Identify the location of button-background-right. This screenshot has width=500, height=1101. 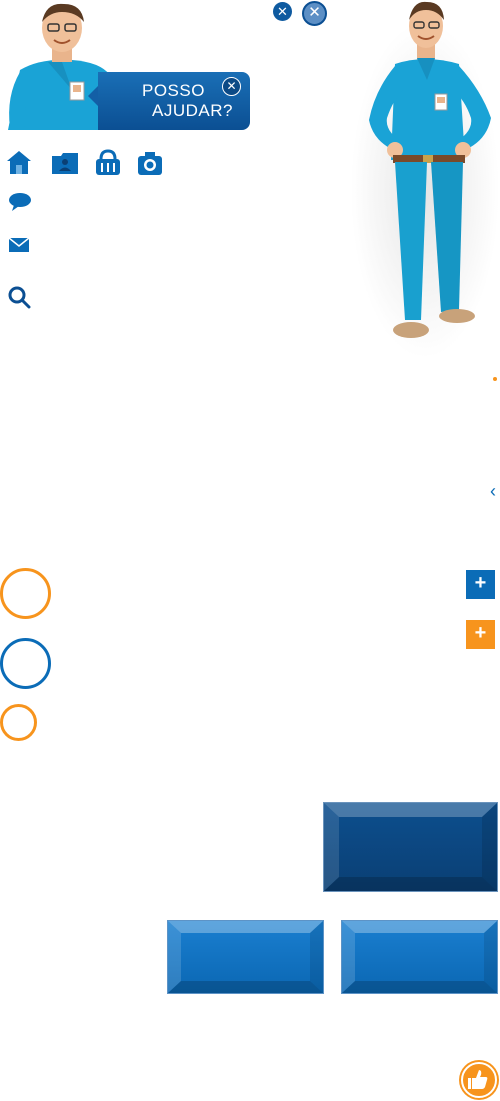
(419, 957).